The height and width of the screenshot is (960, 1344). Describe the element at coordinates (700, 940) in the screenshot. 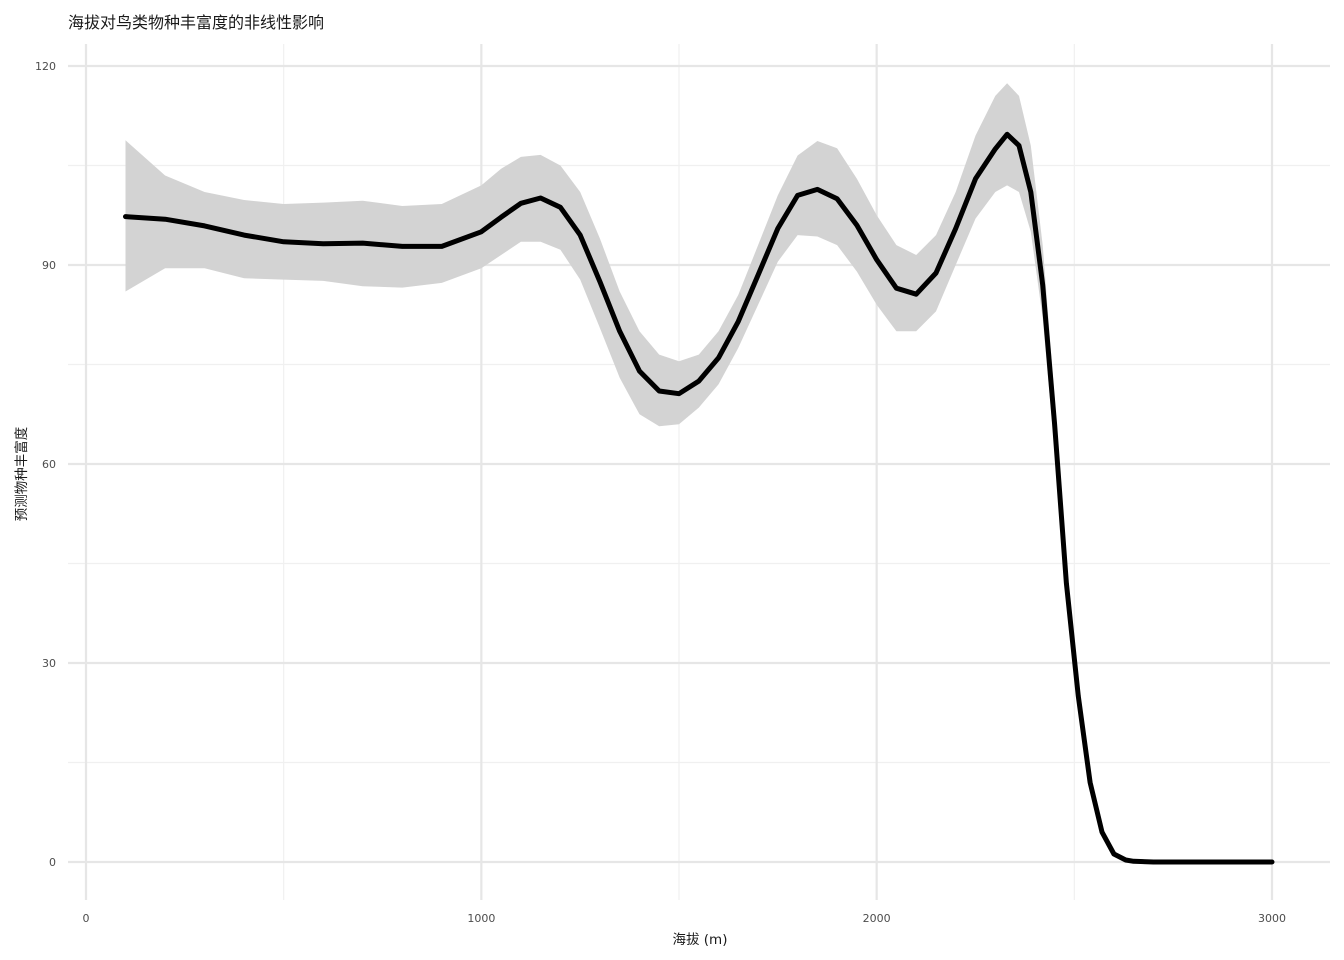

I see `x-axis-label: 海拔 (m)` at that location.